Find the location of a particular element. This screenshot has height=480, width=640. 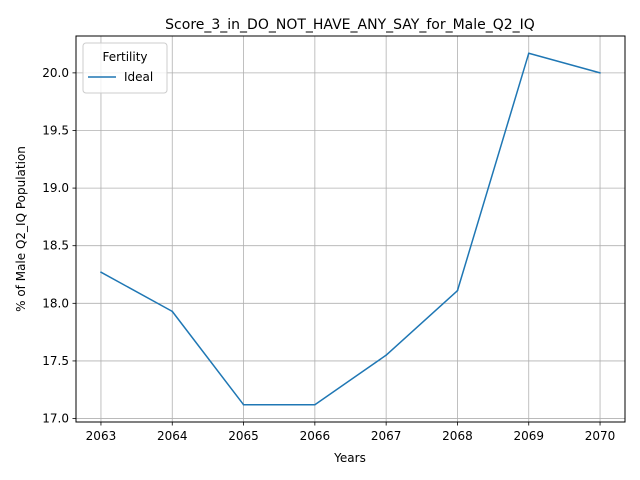

y-tick-label: 18.5 is located at coordinates (55, 246).